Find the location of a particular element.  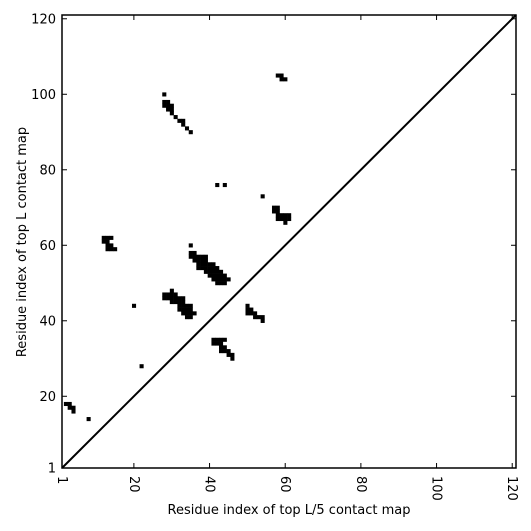

x-tick-label: 60 is located at coordinates (284, 484).